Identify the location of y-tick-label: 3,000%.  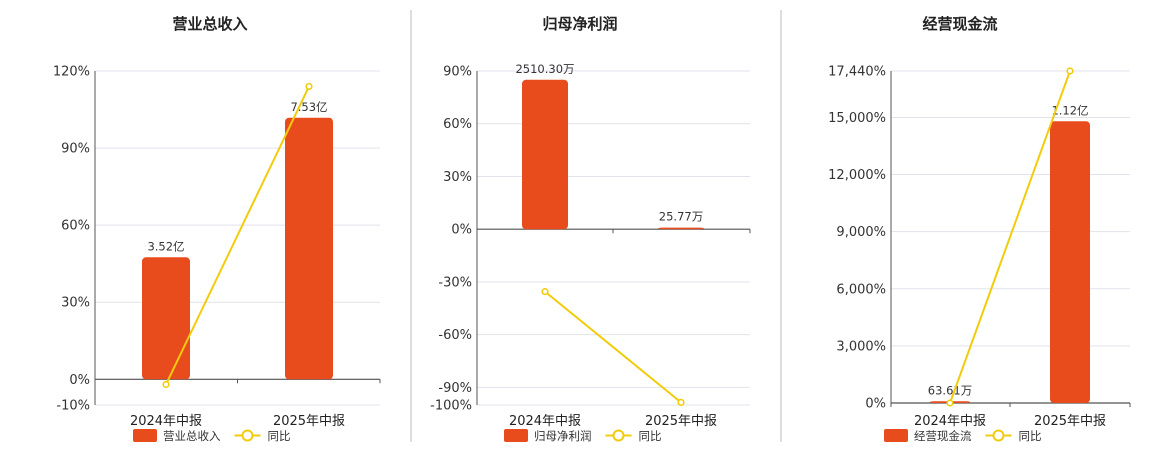
(861, 346).